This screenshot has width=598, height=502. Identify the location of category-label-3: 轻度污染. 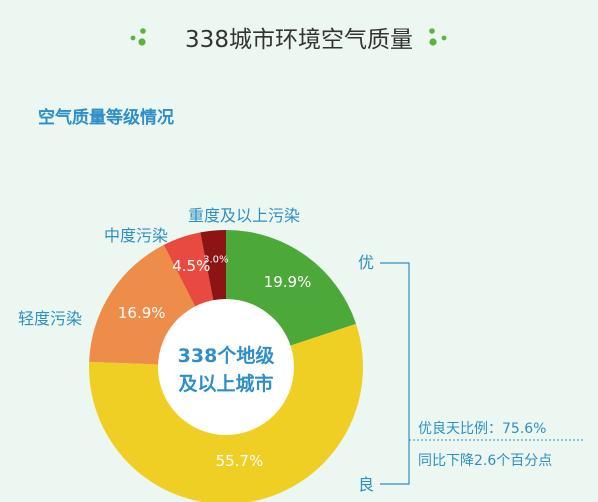
(50, 318).